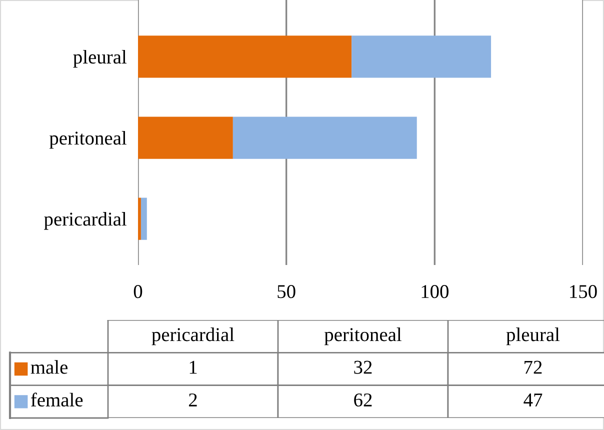 The height and width of the screenshot is (430, 604). What do you see at coordinates (57, 399) in the screenshot?
I see `legend-label: female` at bounding box center [57, 399].